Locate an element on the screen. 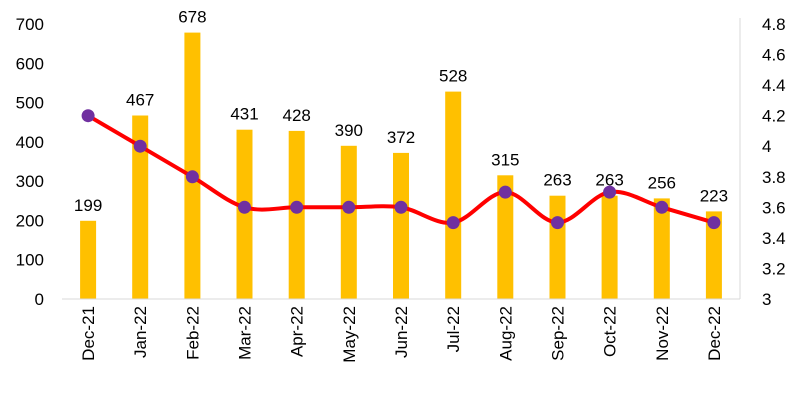 The image size is (800, 405). y-right-tick-label: 4 is located at coordinates (766, 146).